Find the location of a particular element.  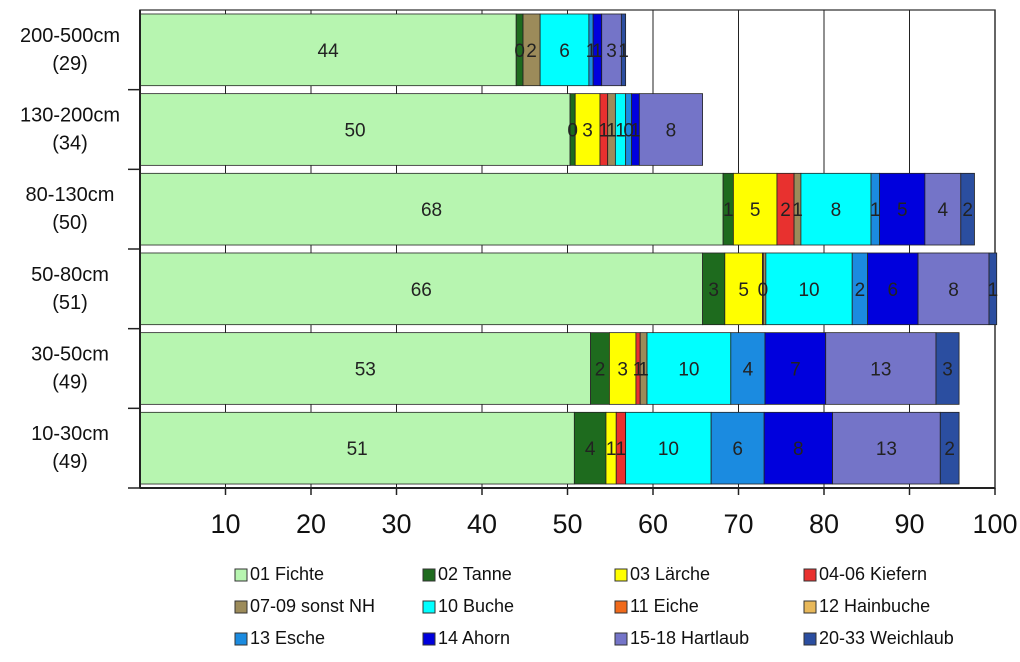

data-label: 68 is located at coordinates (431, 210).